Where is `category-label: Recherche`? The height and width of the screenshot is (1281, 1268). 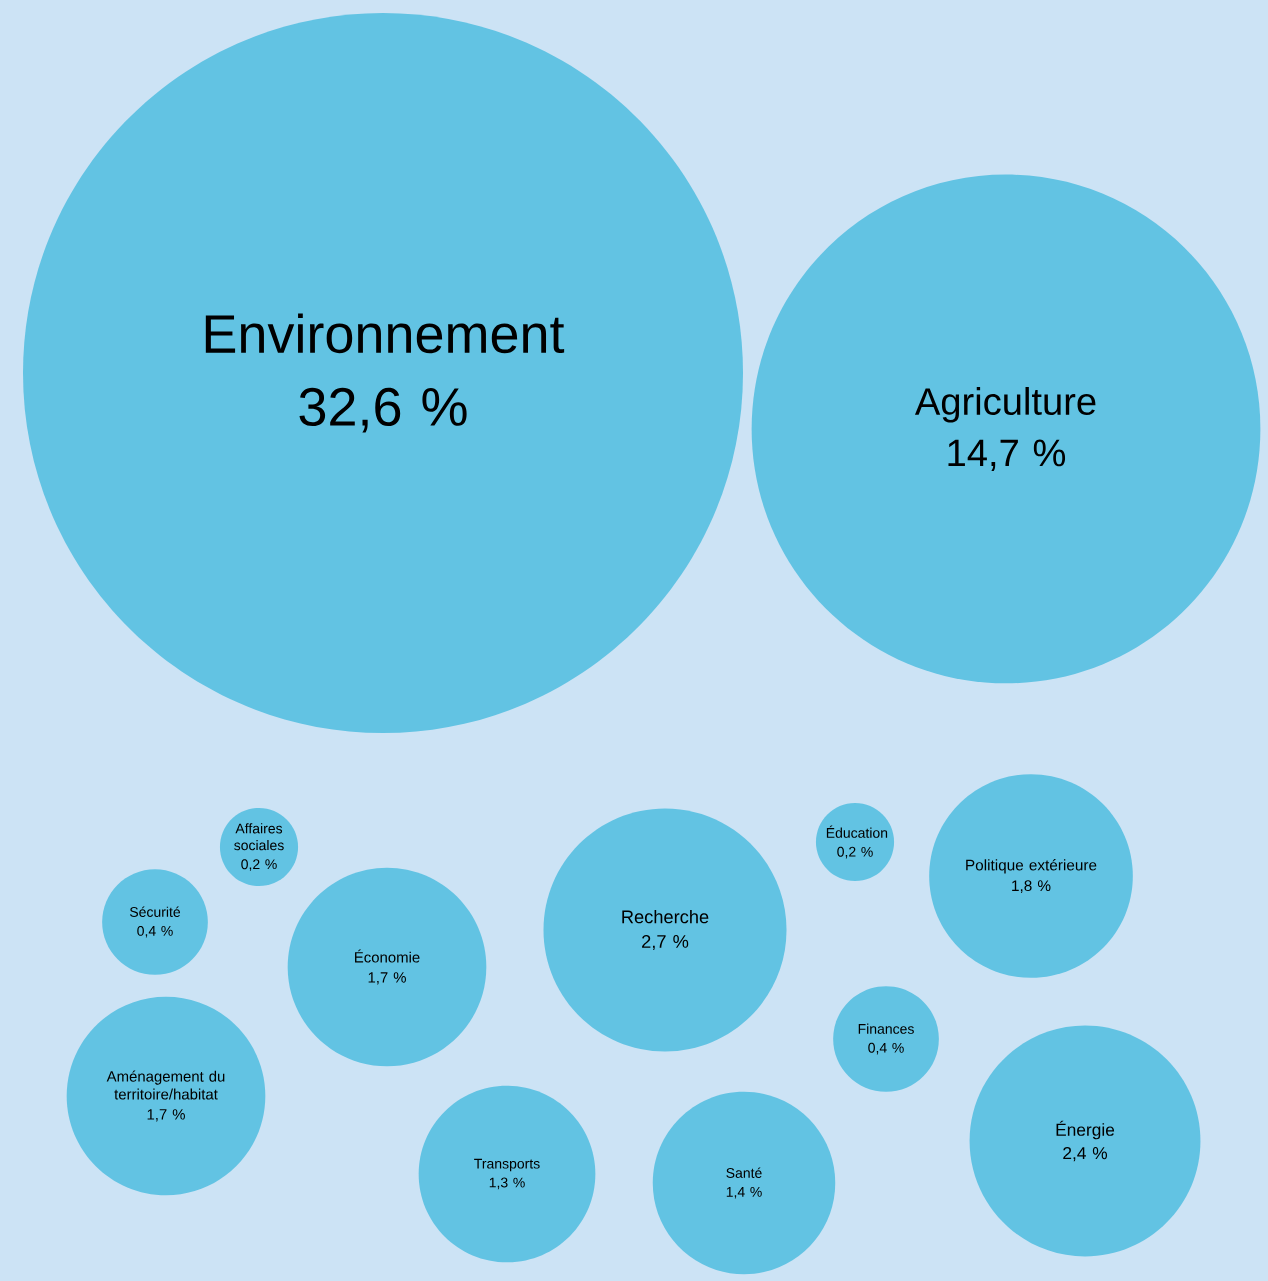
category-label: Recherche is located at coordinates (665, 916).